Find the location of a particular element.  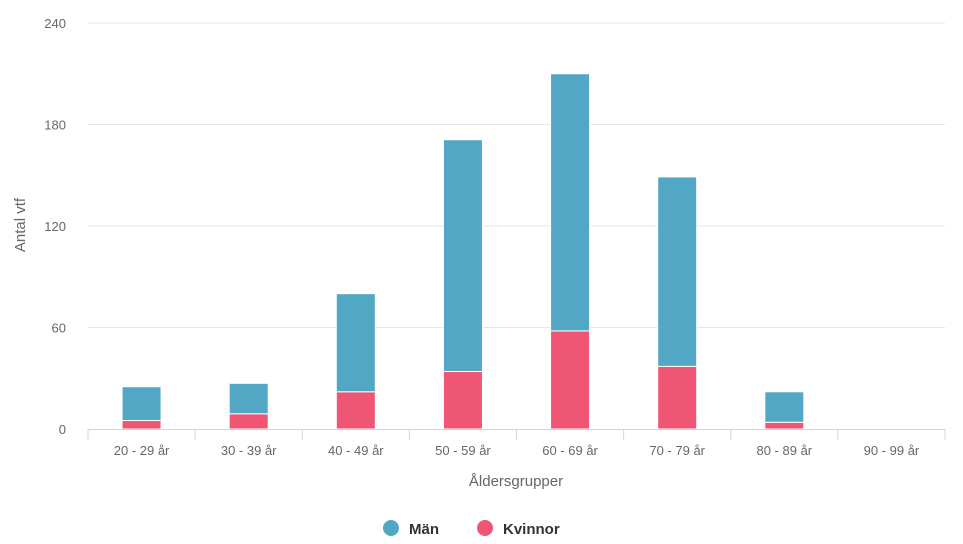

x-tick-label: 60 - 69 år is located at coordinates (570, 450).